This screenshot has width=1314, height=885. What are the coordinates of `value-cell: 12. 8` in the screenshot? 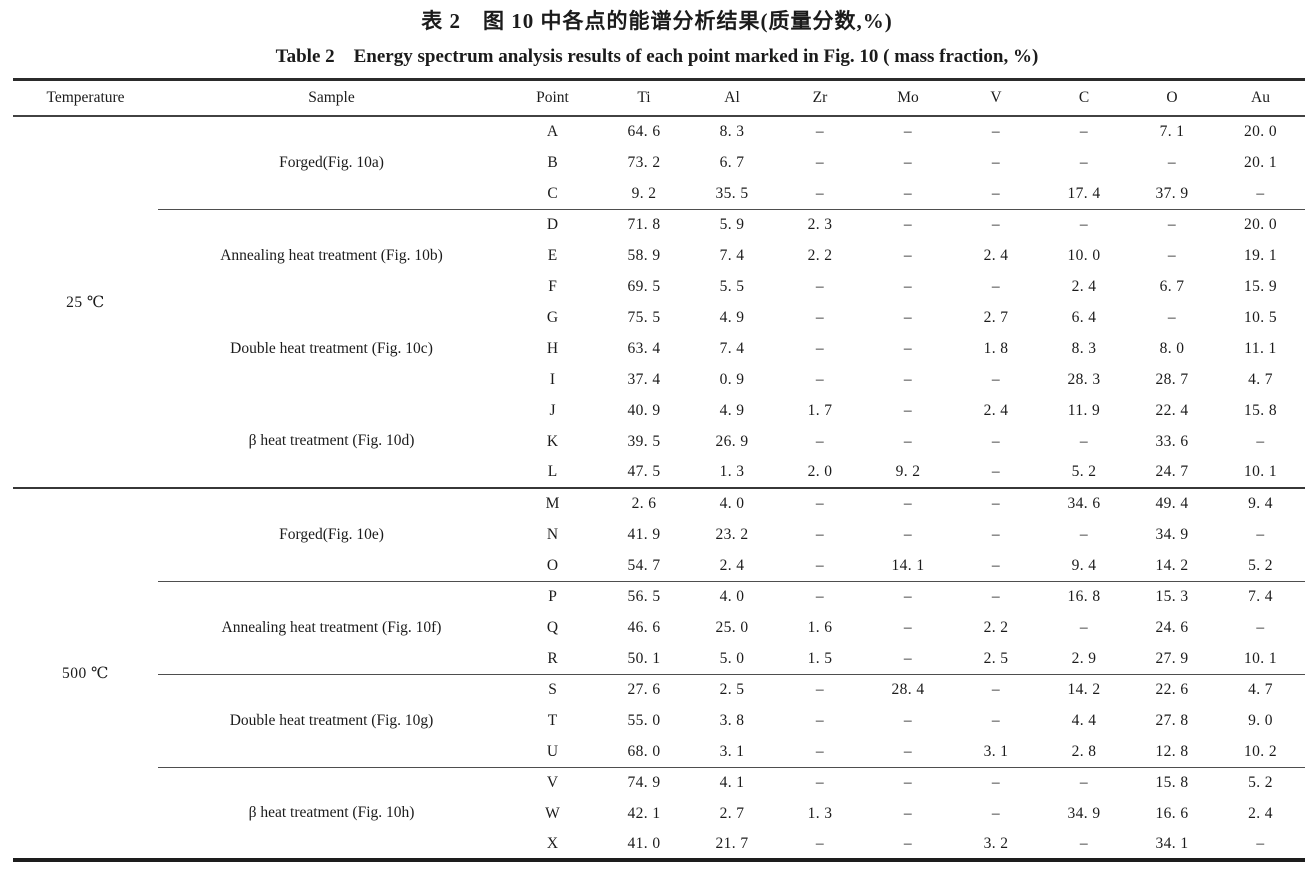 It's located at (1172, 752).